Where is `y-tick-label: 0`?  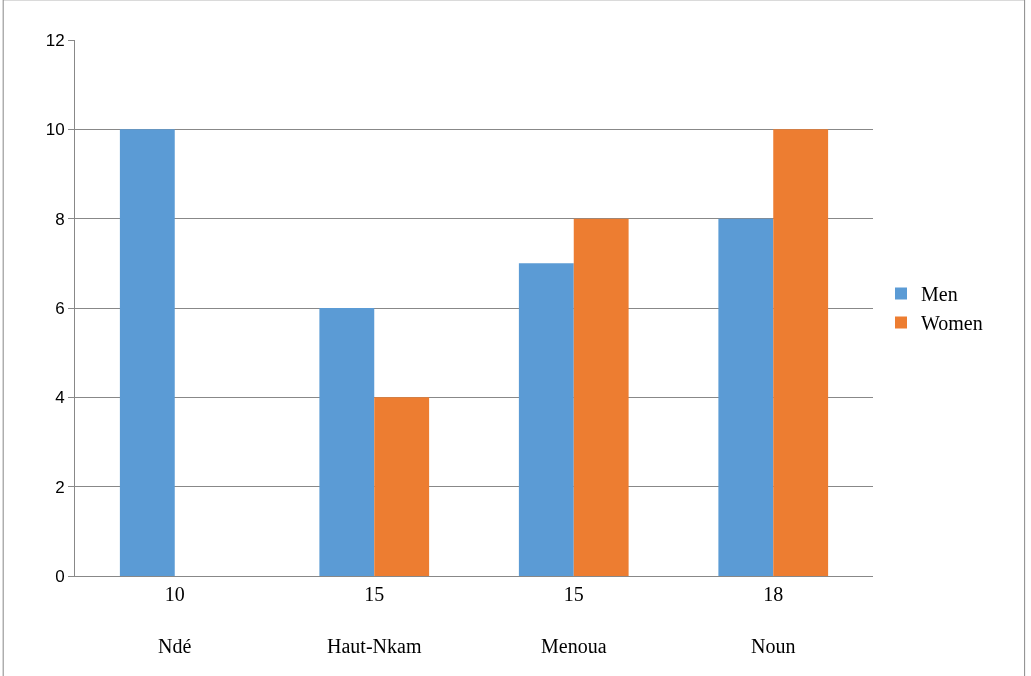 y-tick-label: 0 is located at coordinates (60, 576).